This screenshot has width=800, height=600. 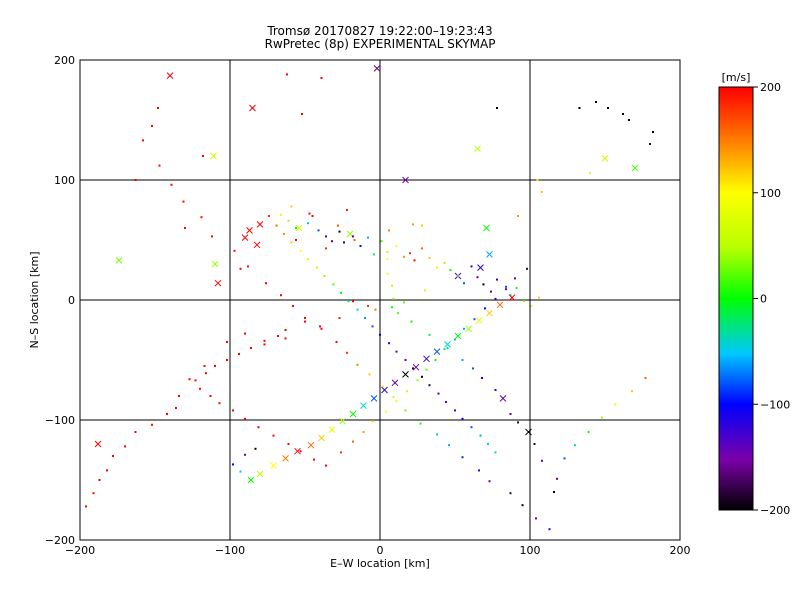 I want to click on x-tick-label: 200, so click(x=680, y=550).